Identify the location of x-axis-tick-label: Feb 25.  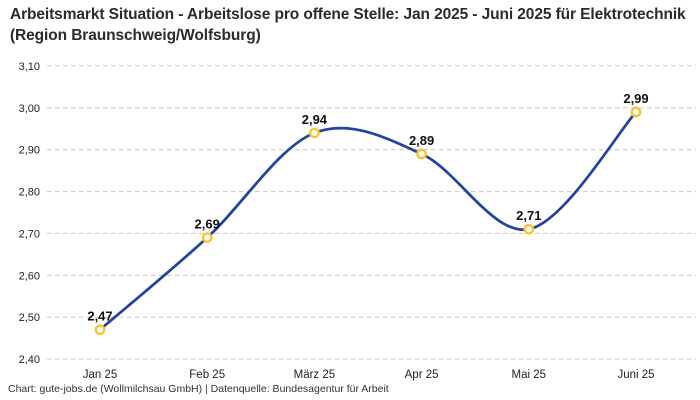
(207, 375).